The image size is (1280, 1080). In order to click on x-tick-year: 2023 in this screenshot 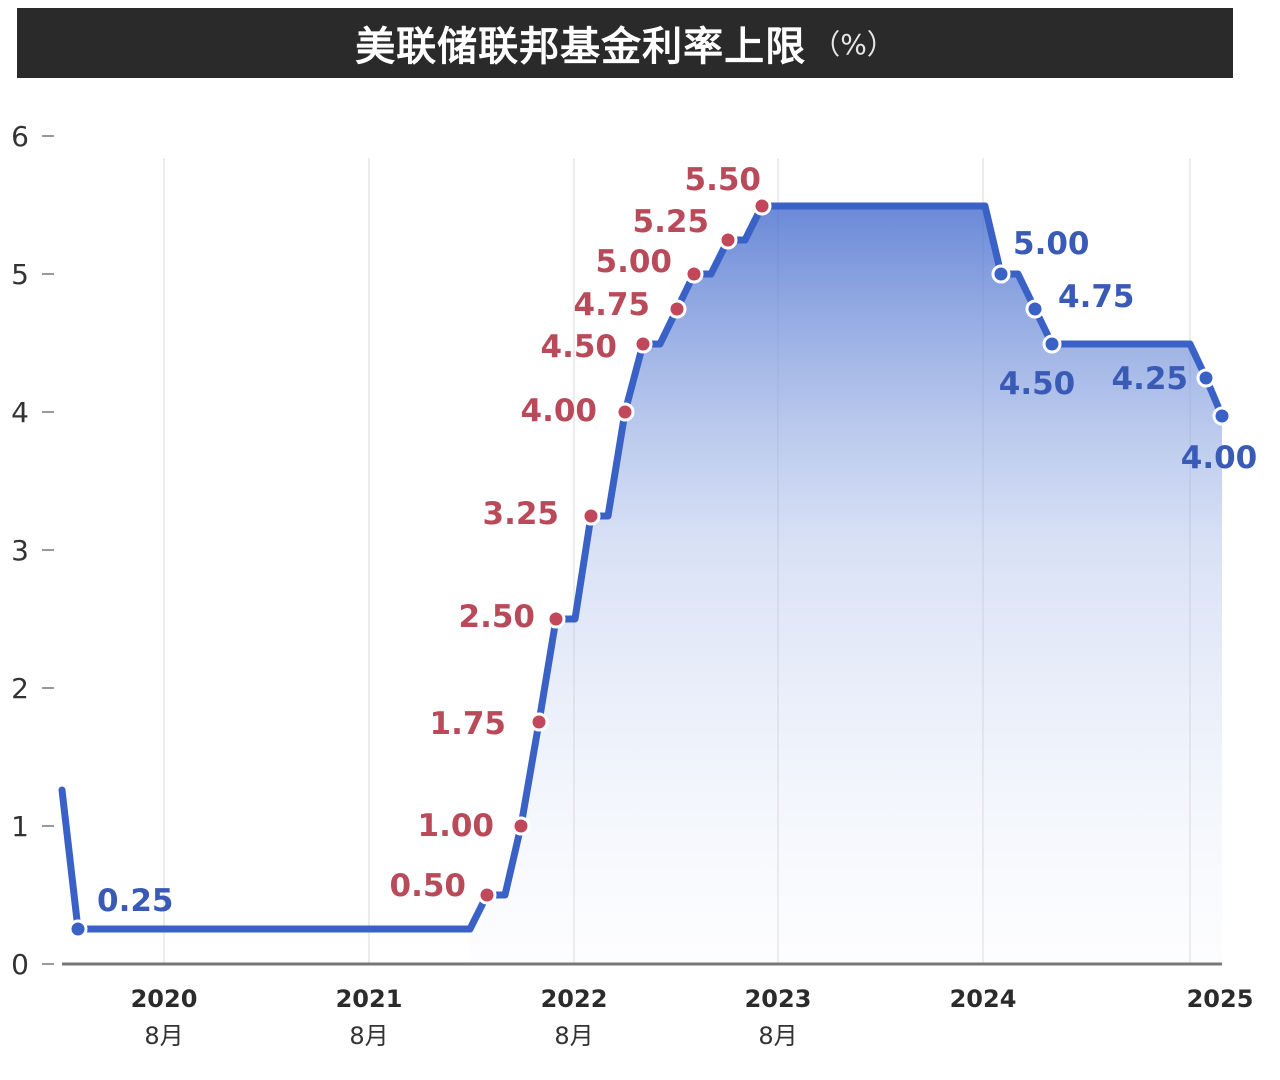, I will do `click(778, 999)`.